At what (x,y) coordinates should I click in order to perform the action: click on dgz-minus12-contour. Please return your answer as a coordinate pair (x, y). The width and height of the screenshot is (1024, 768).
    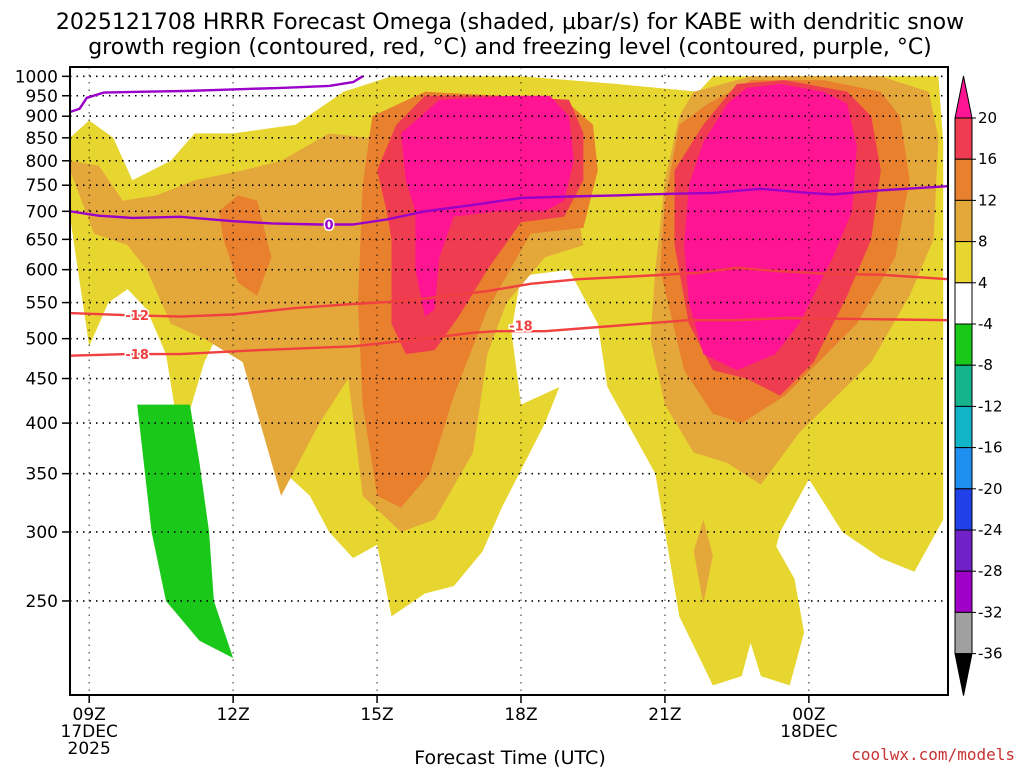
    Looking at the image, I should click on (509, 292).